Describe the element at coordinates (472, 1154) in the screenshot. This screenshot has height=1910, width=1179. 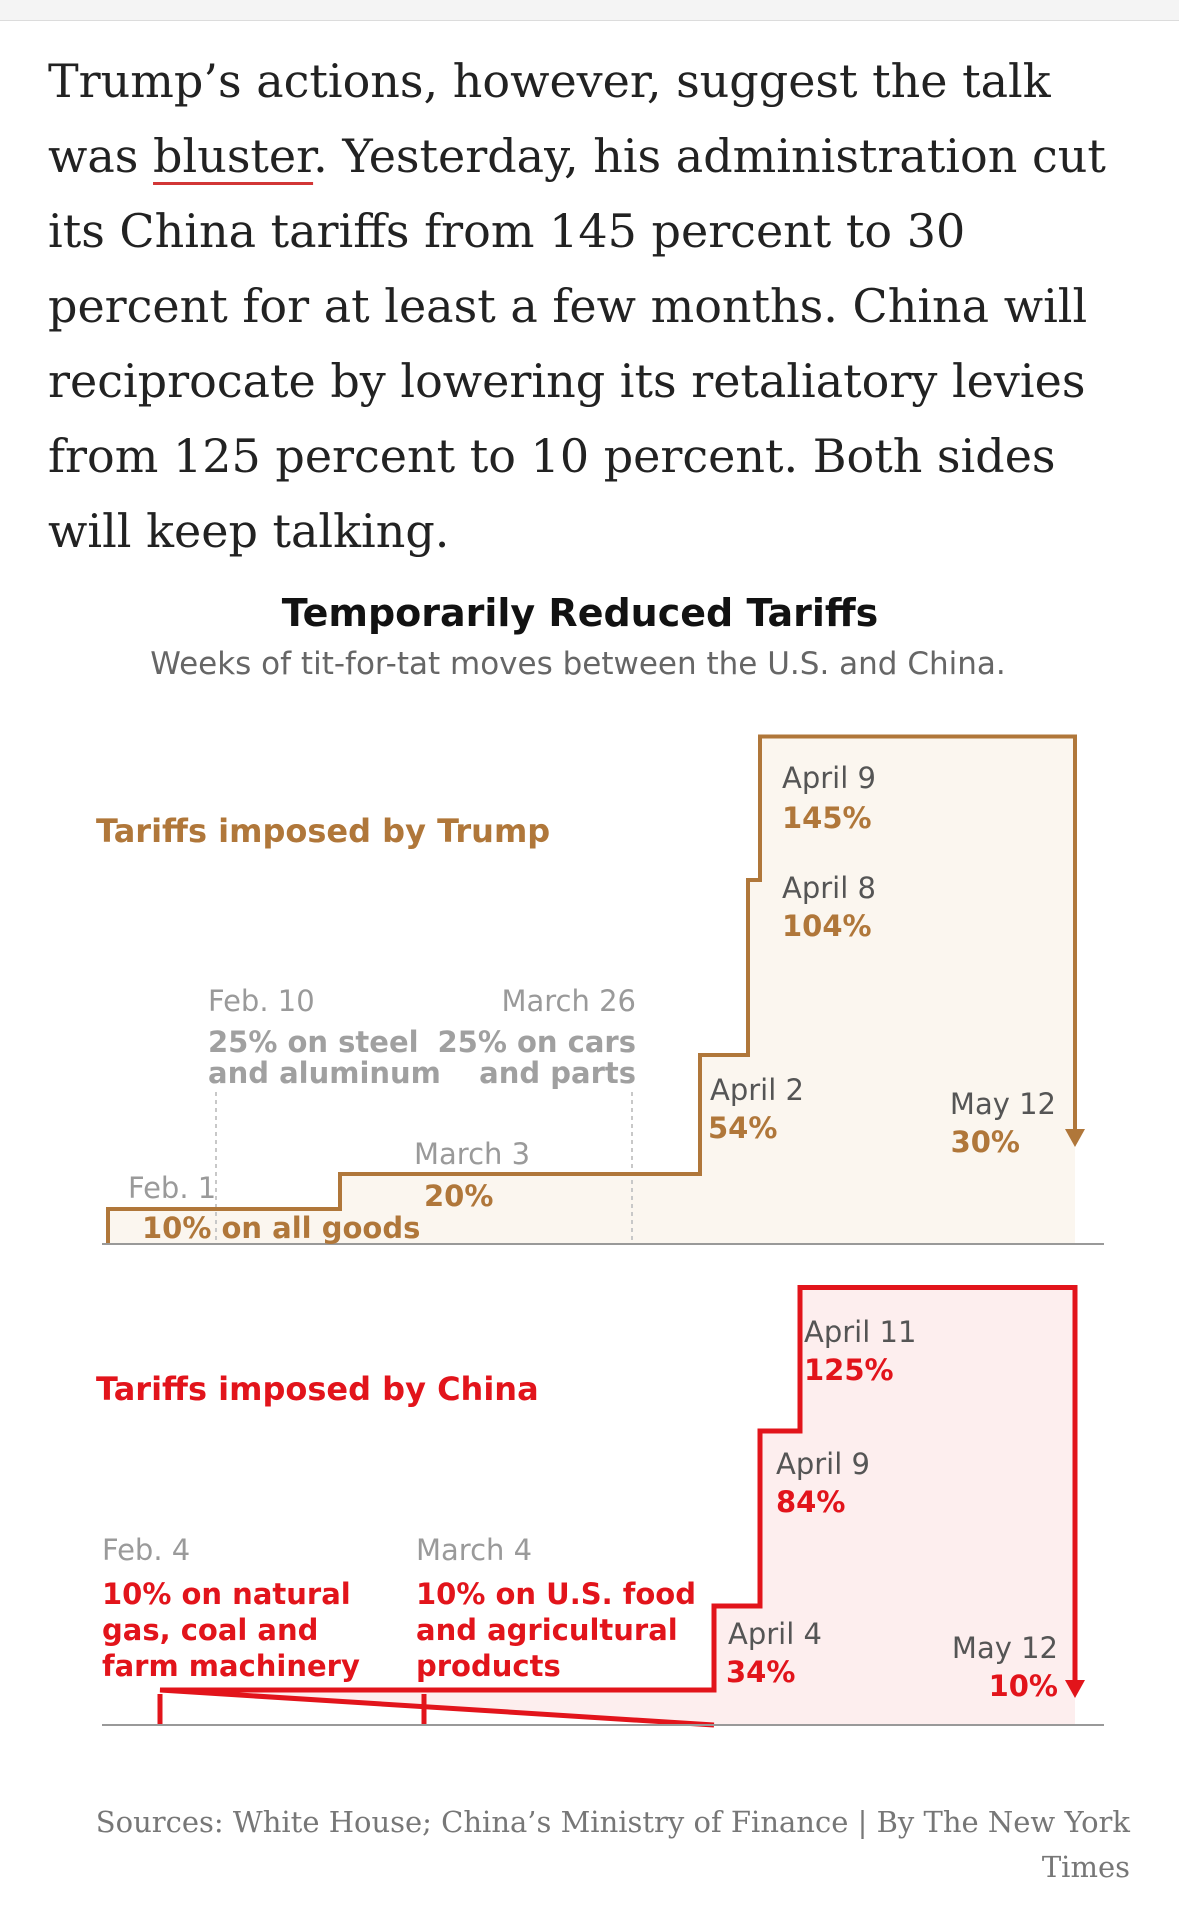
I see `trump-mar3-date: March 3` at that location.